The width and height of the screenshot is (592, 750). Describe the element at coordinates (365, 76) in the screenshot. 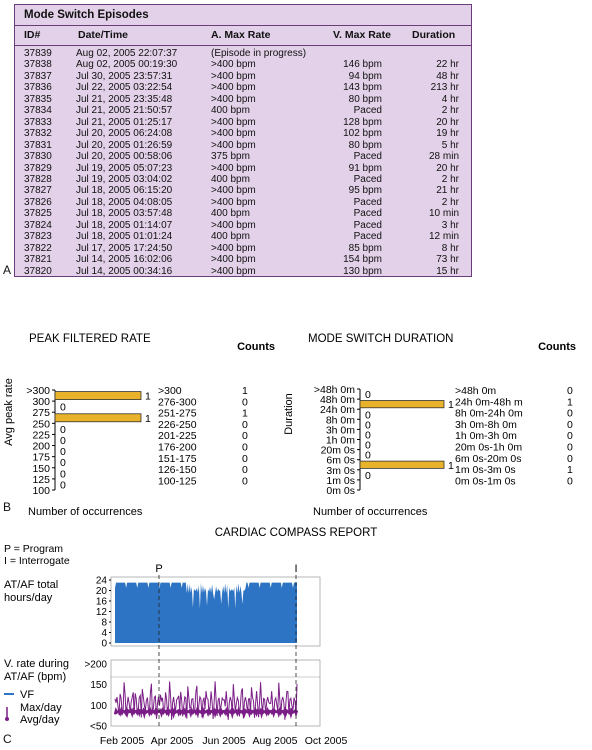

I see `cell-vmax: 94 bpm` at that location.